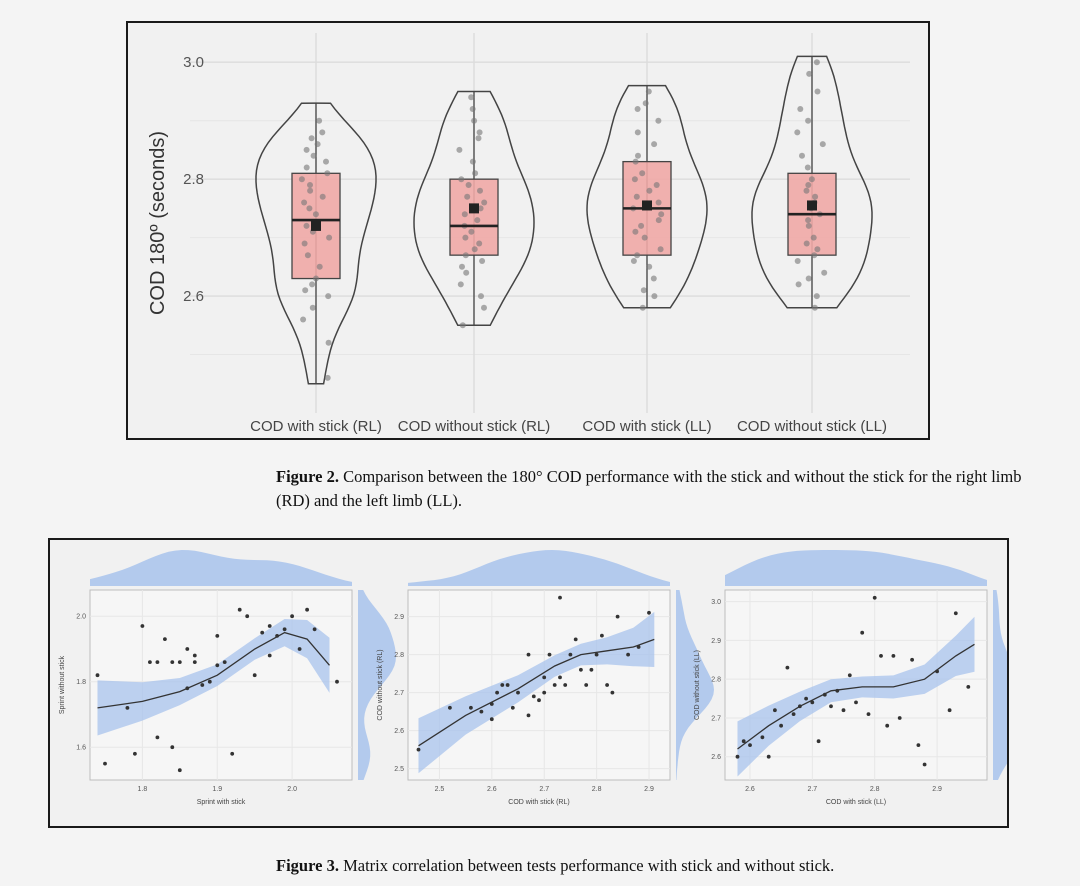 The height and width of the screenshot is (886, 1080). What do you see at coordinates (316, 426) in the screenshot?
I see `x-tick-label: COD with stick (RL)` at bounding box center [316, 426].